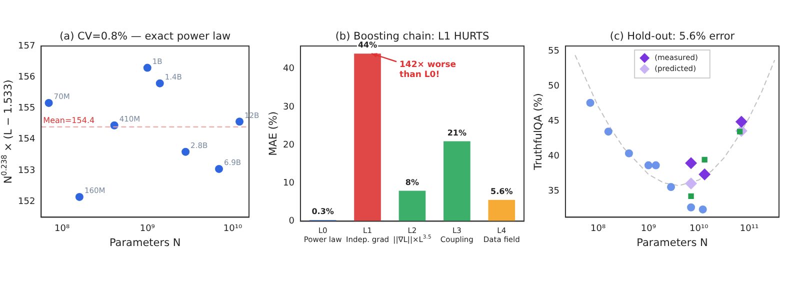 The image size is (795, 287). Describe the element at coordinates (274, 133) in the screenshot. I see `y-axis-title: MAE (%)` at that location.